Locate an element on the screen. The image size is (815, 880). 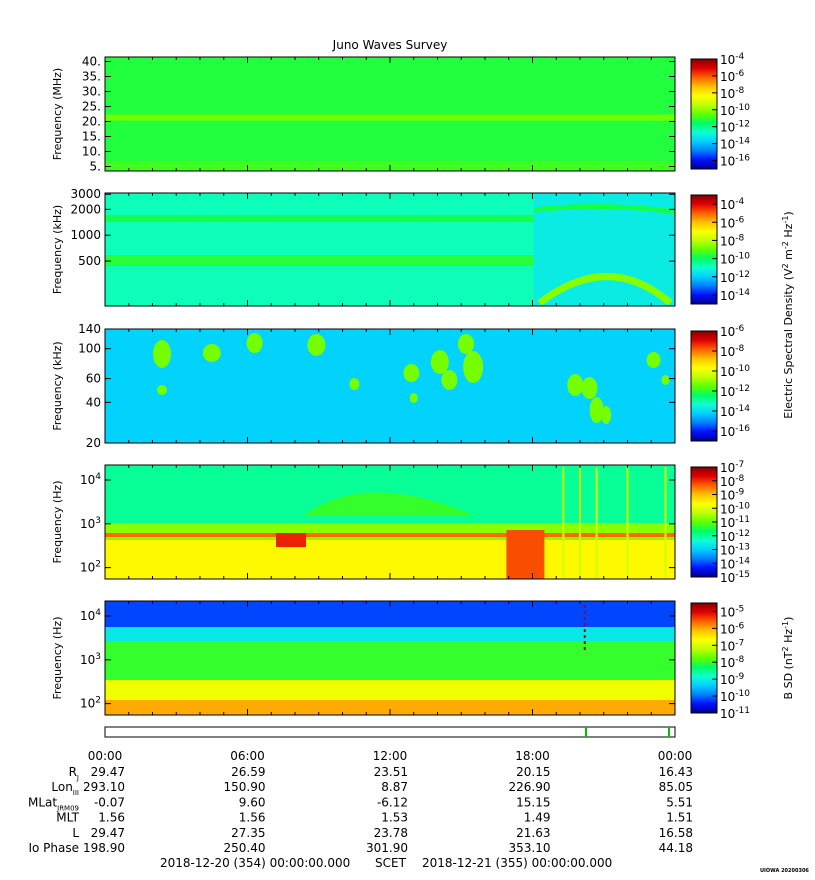
colorbar-tick-label: 10⁻¹¹ is located at coordinates (735, 522).